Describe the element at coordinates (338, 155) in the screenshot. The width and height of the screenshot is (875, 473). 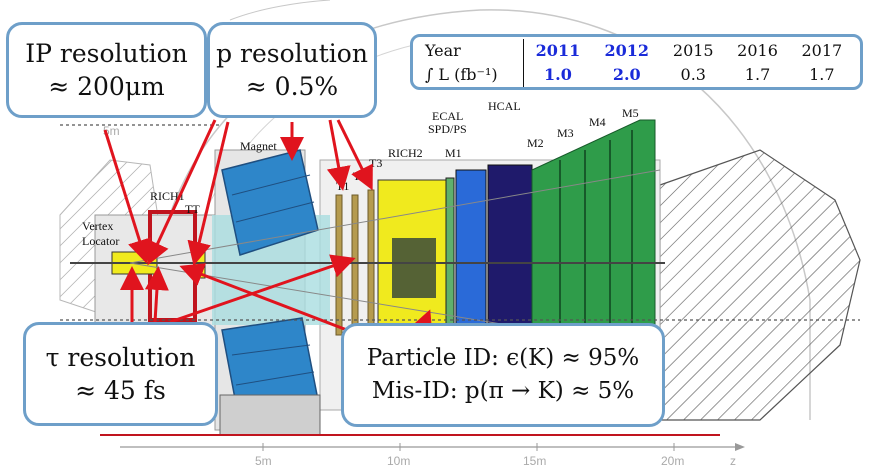
I see `arrow-p-to-t1` at that location.